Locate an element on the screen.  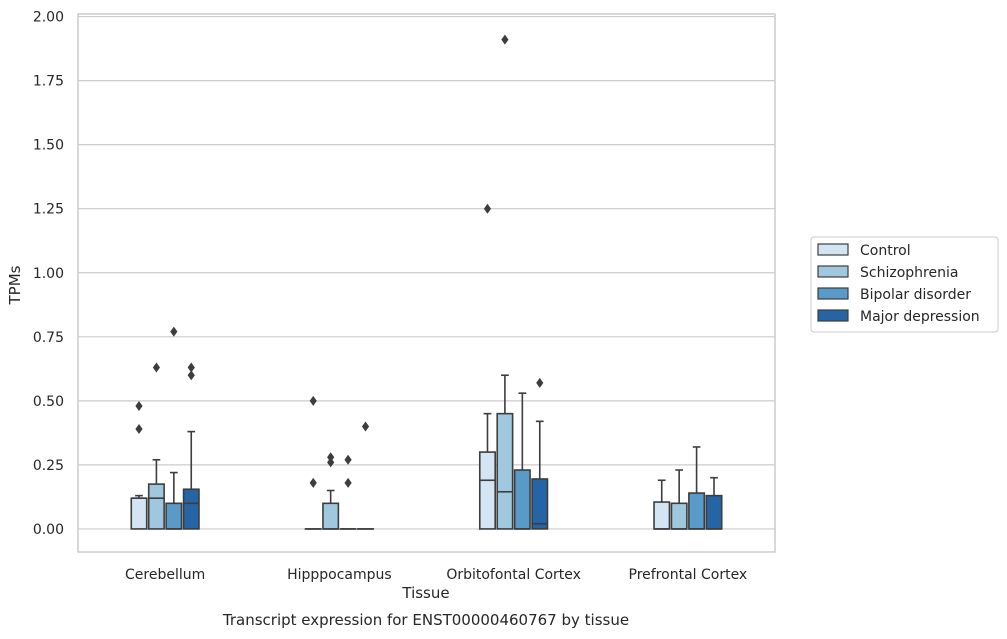
y-tick-label: 2.00 is located at coordinates (48, 18).